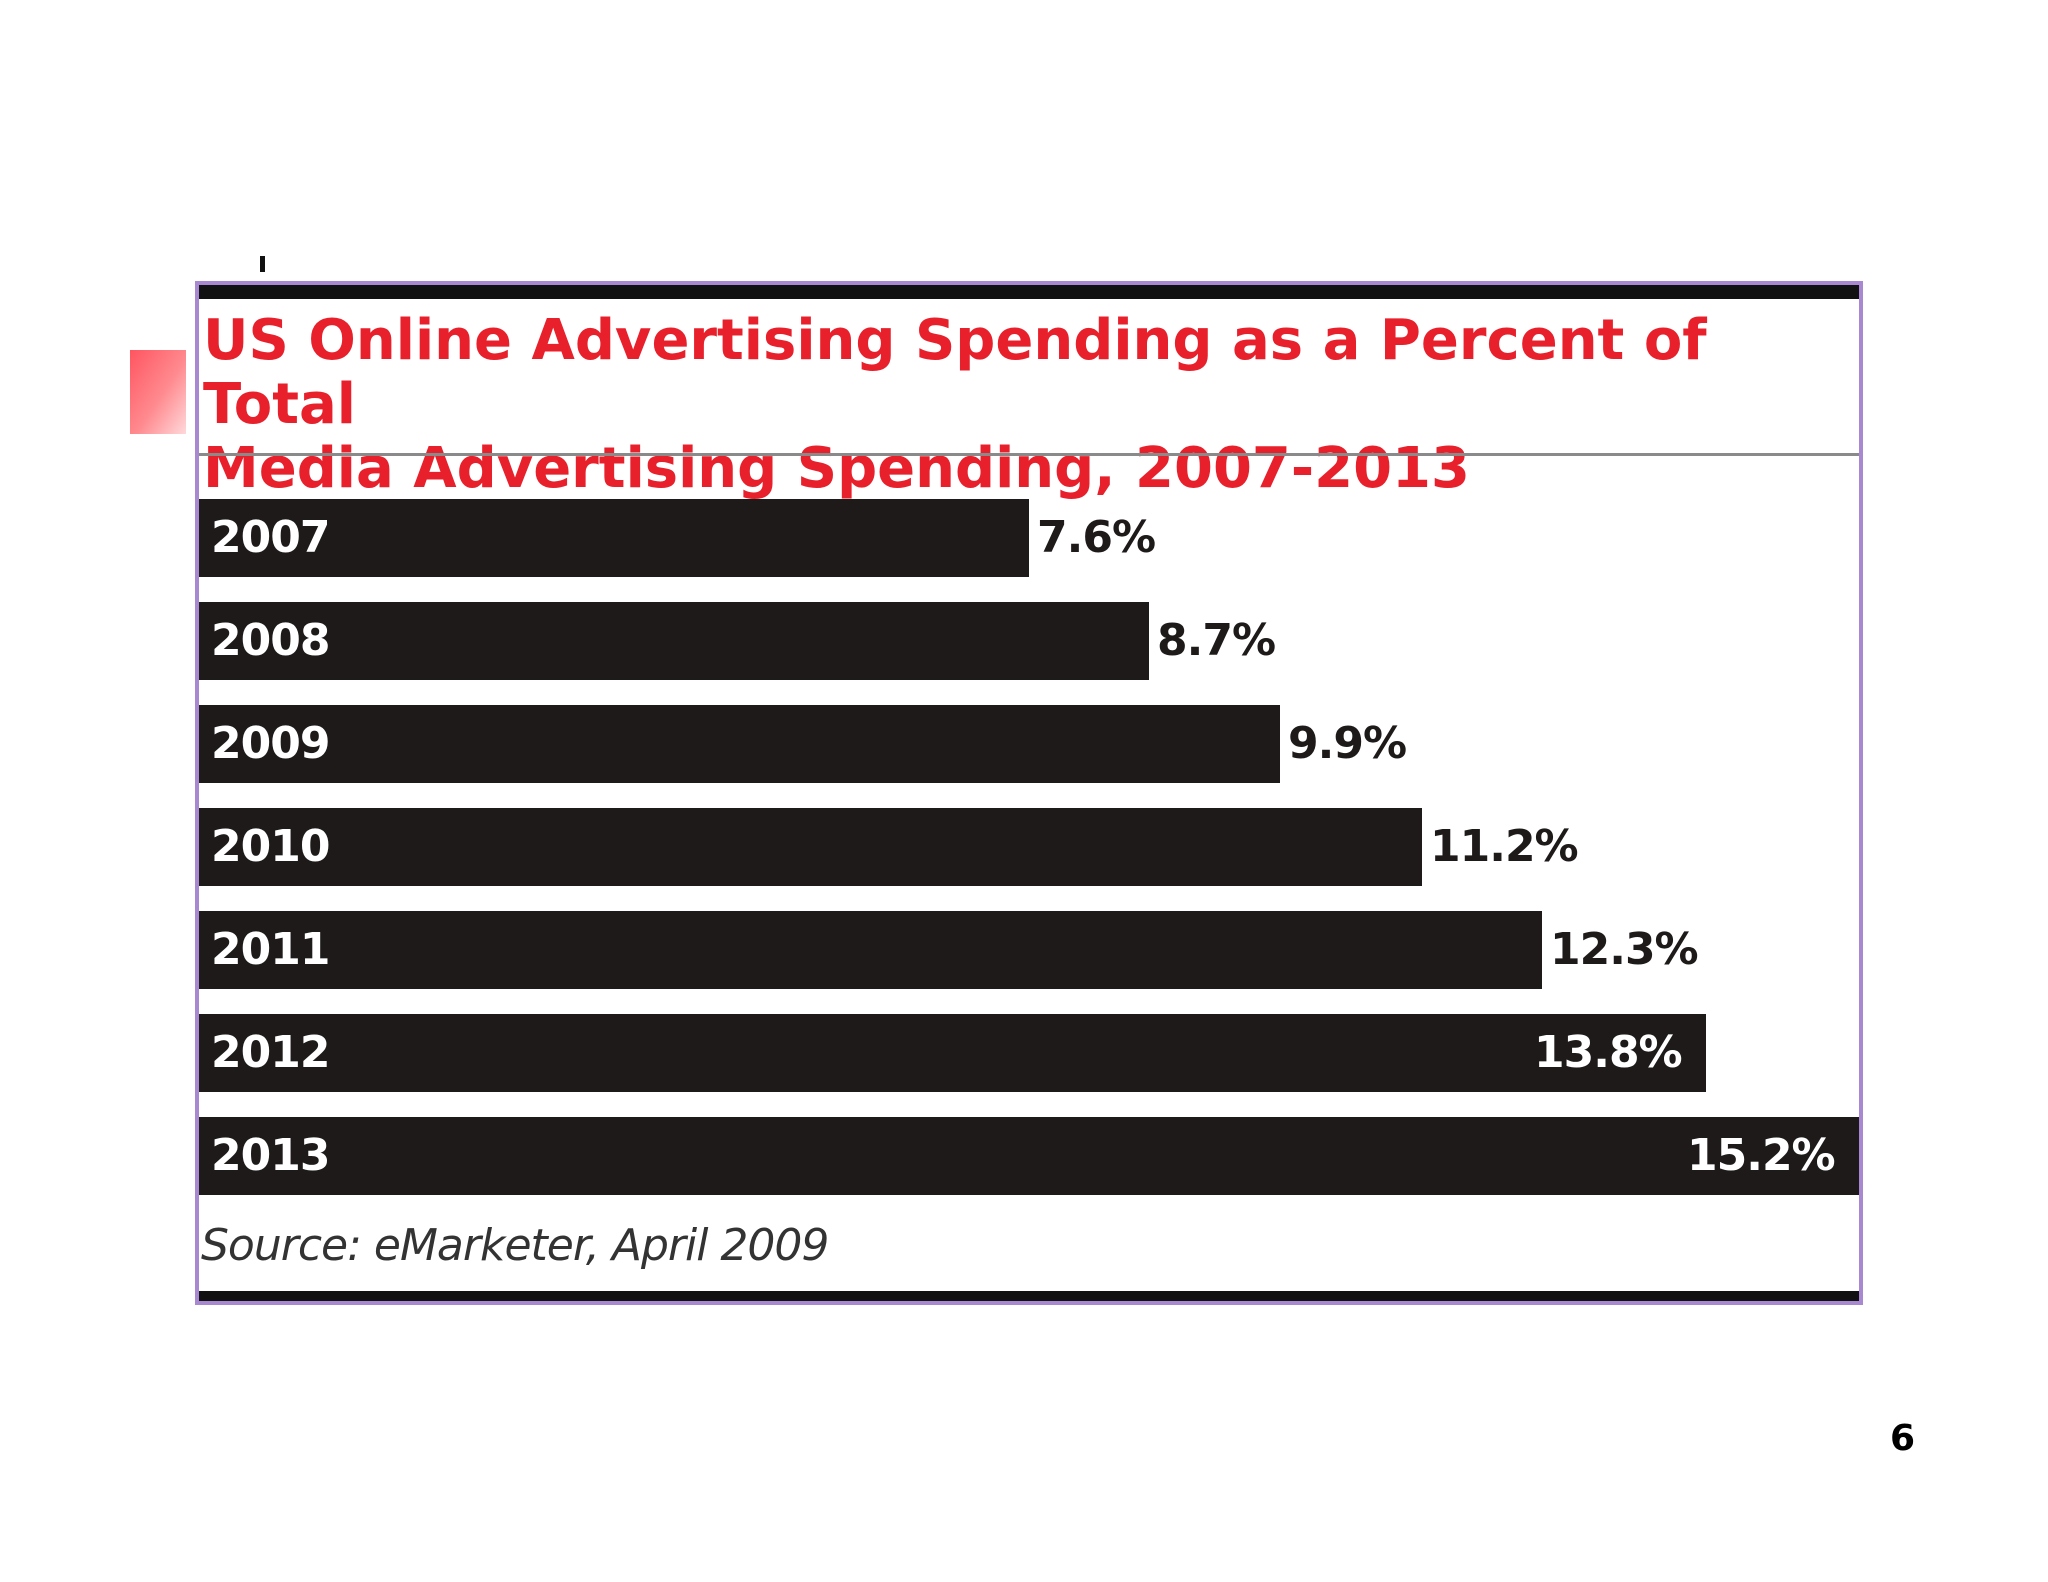 The image size is (2048, 1582). What do you see at coordinates (1029, 454) in the screenshot?
I see `title-divider` at bounding box center [1029, 454].